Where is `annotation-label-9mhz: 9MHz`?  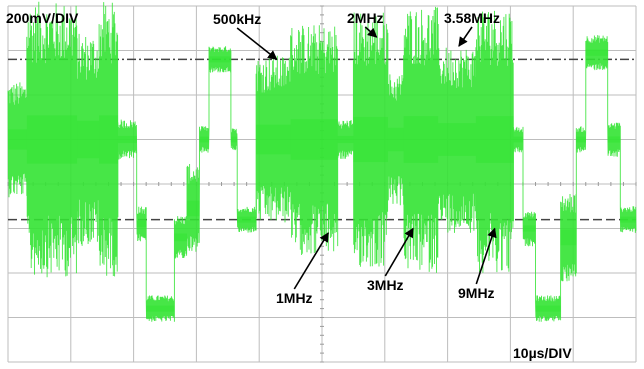
annotation-label-9mhz: 9MHz is located at coordinates (476, 293).